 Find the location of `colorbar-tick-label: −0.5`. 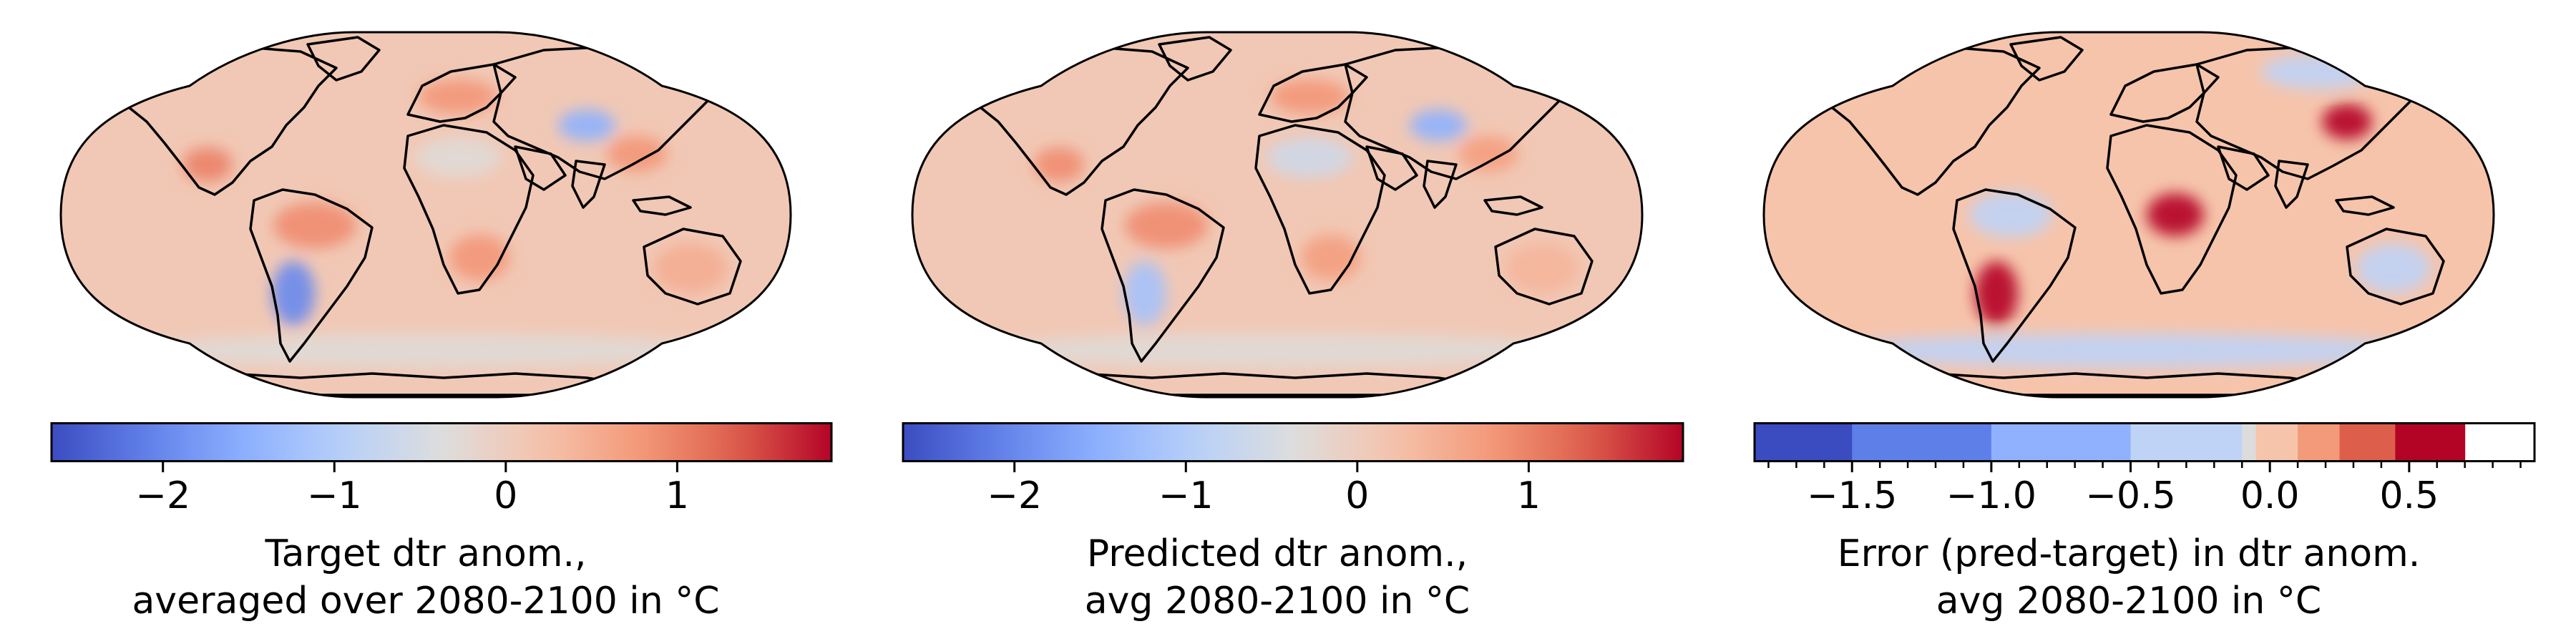

colorbar-tick-label: −0.5 is located at coordinates (2130, 495).